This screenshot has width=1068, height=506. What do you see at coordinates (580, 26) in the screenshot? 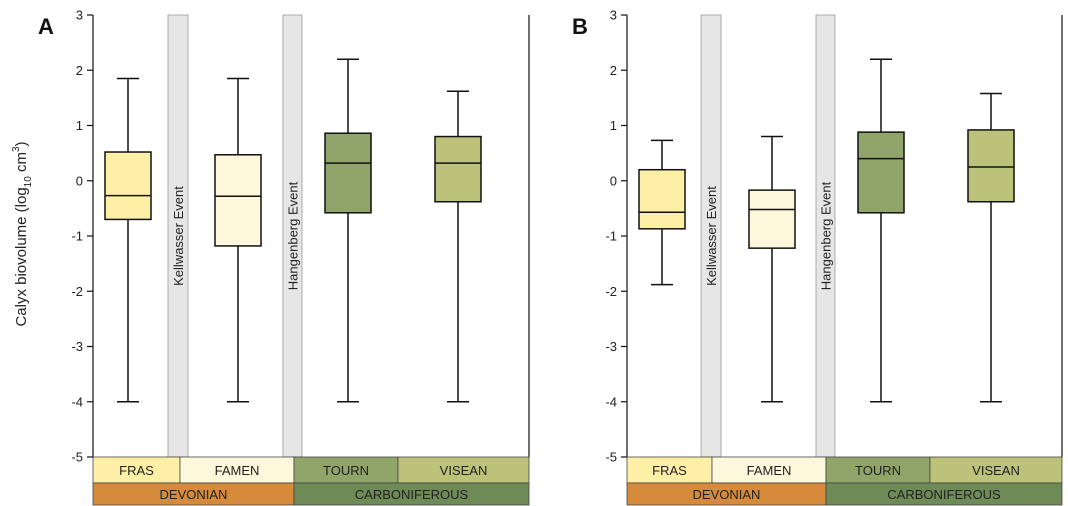
I see `panel-letter: B` at bounding box center [580, 26].